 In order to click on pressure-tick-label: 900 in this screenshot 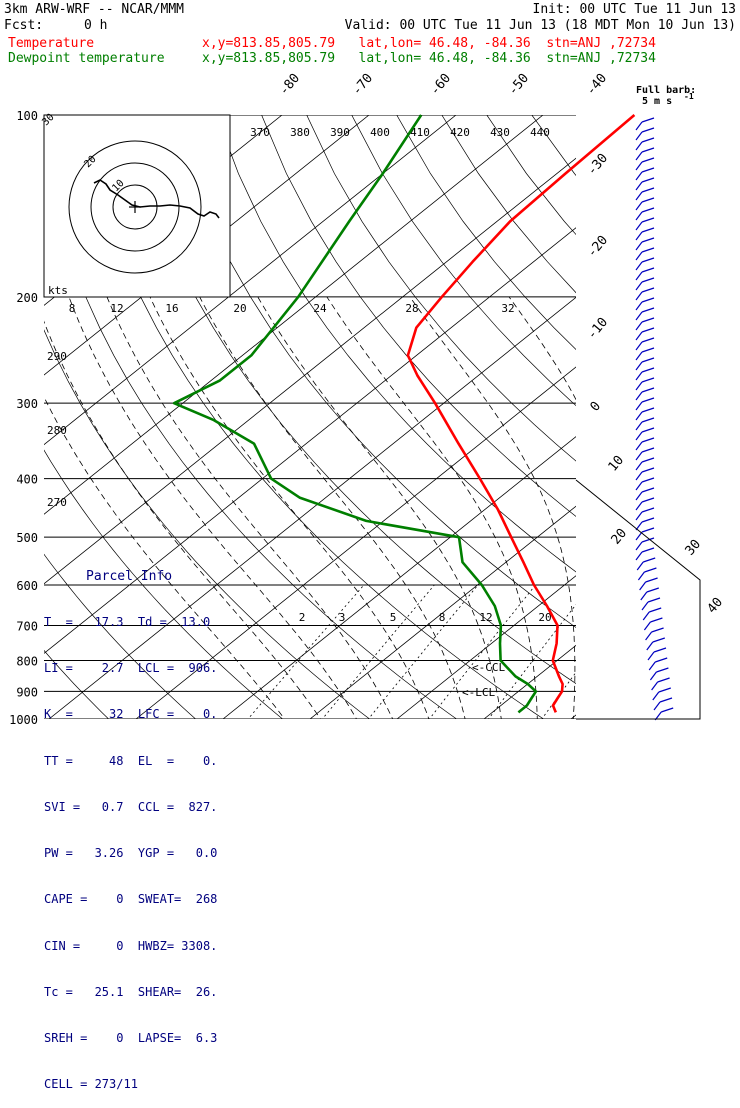, I will do `click(27, 692)`.